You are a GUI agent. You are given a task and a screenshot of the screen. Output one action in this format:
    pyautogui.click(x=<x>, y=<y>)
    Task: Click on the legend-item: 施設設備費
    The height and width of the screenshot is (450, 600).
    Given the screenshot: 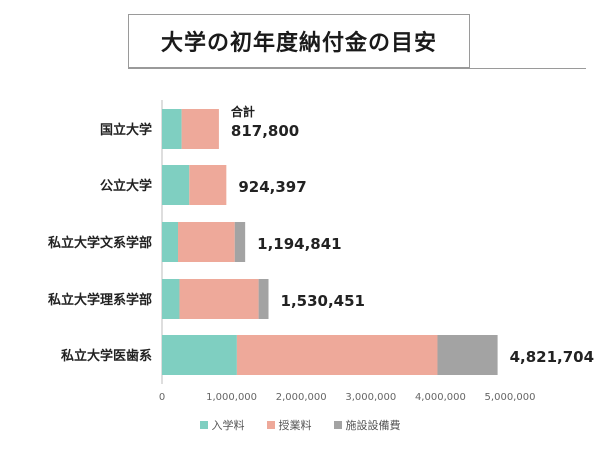 What is the action you would take?
    pyautogui.click(x=367, y=425)
    